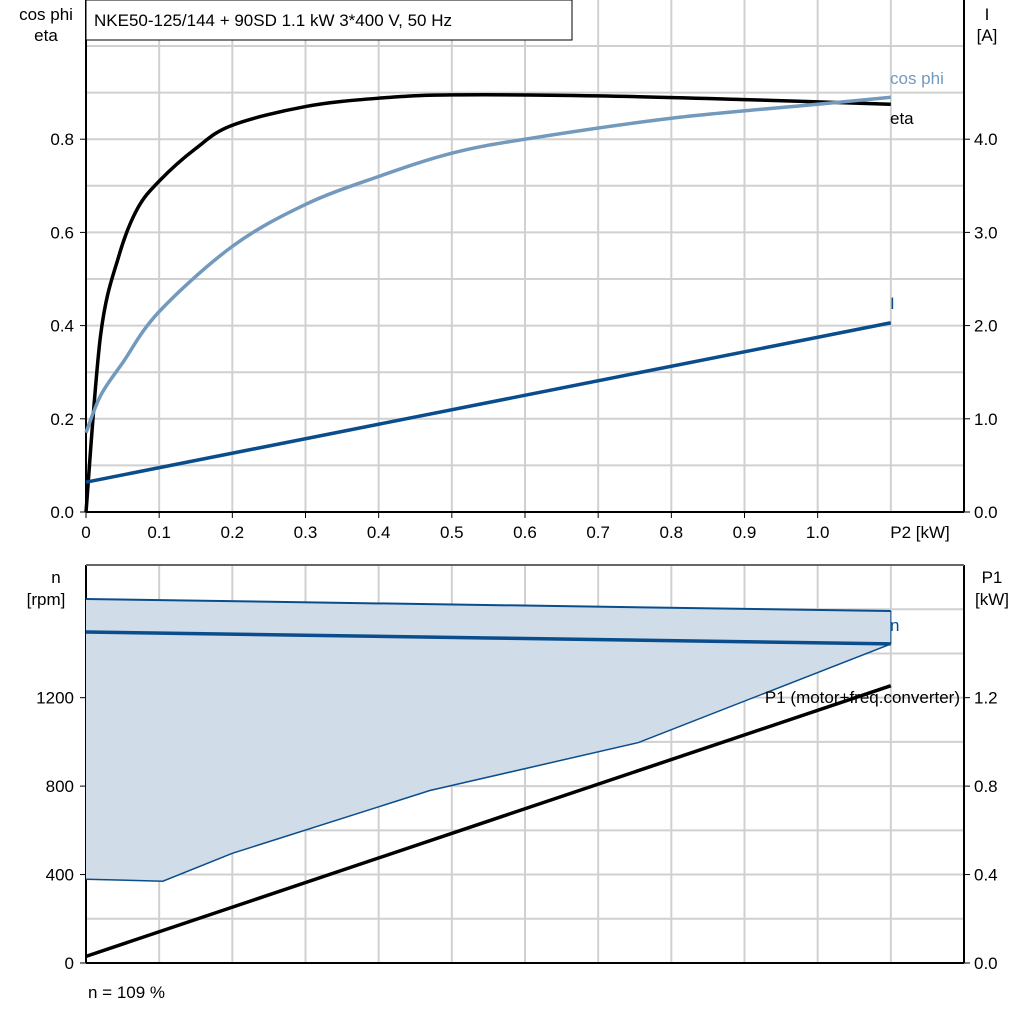 The height and width of the screenshot is (1024, 1024). I want to click on left-tick-label: 0.8, so click(62, 139).